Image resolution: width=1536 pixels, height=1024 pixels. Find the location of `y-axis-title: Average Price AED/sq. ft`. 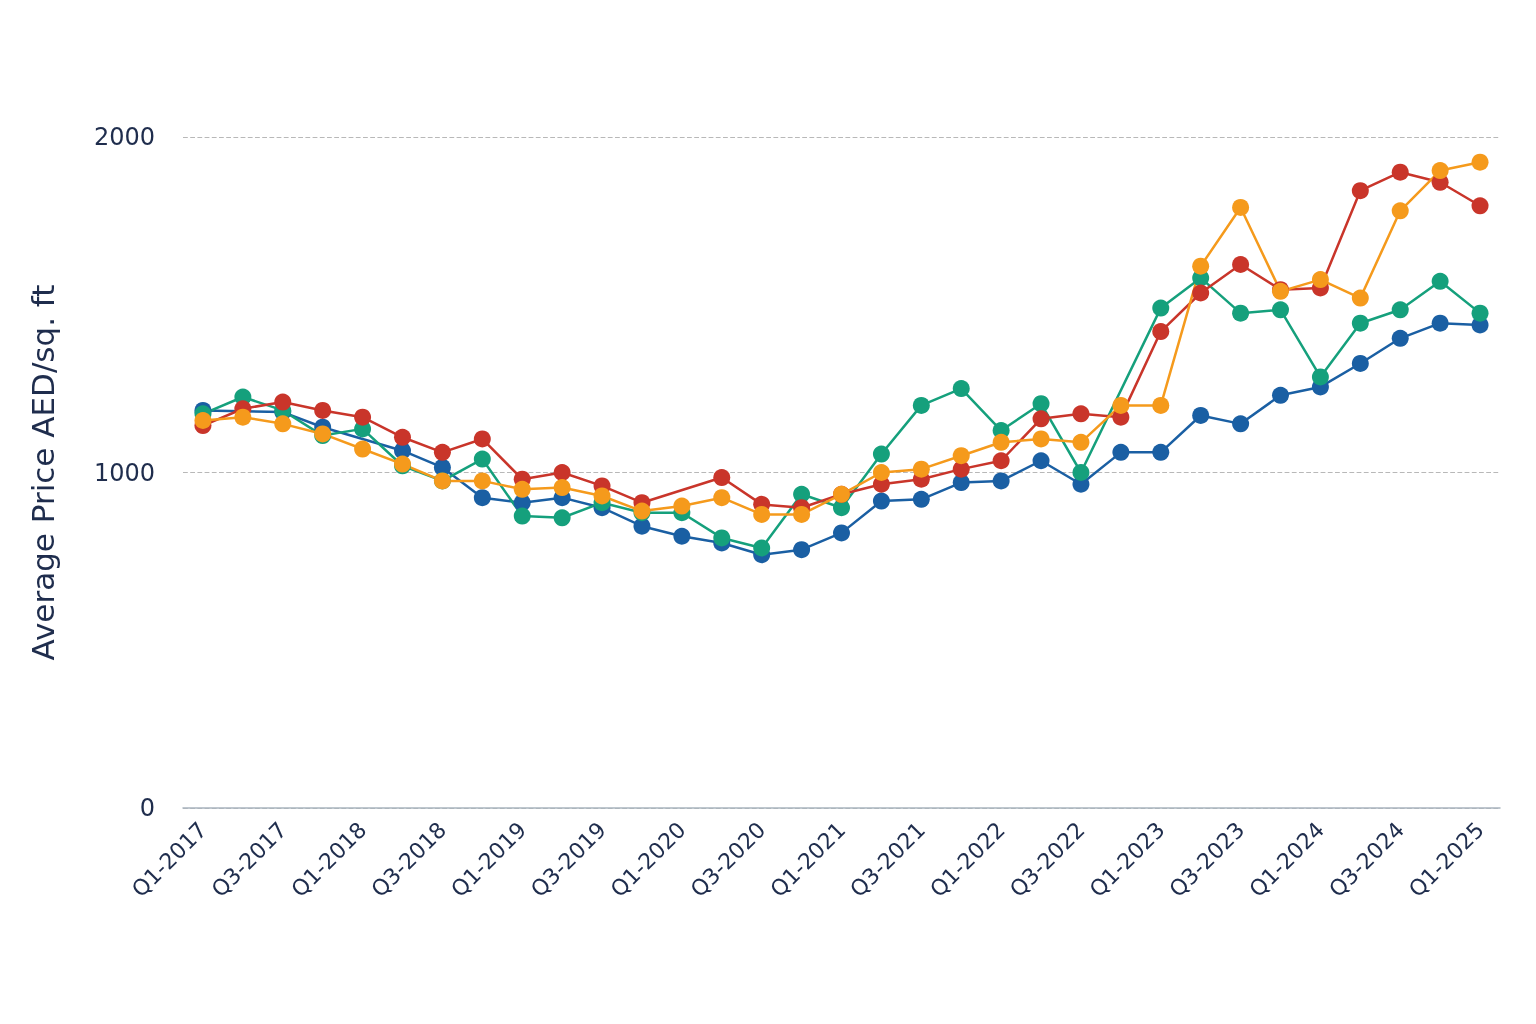

y-axis-title: Average Price AED/sq. ft is located at coordinates (42, 472).